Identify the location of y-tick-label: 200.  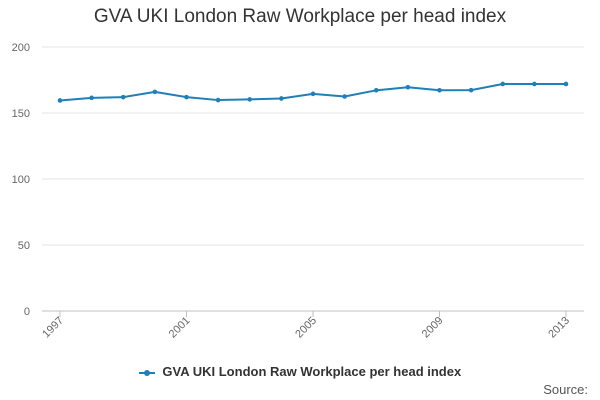
(21, 48).